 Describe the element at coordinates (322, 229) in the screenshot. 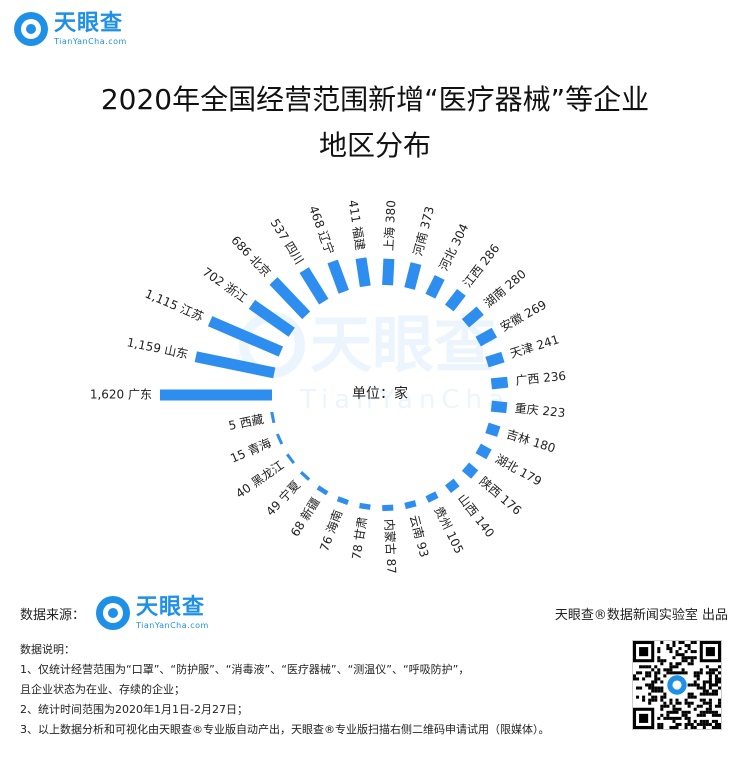

I see `label-辽宁: 468 辽宁` at that location.